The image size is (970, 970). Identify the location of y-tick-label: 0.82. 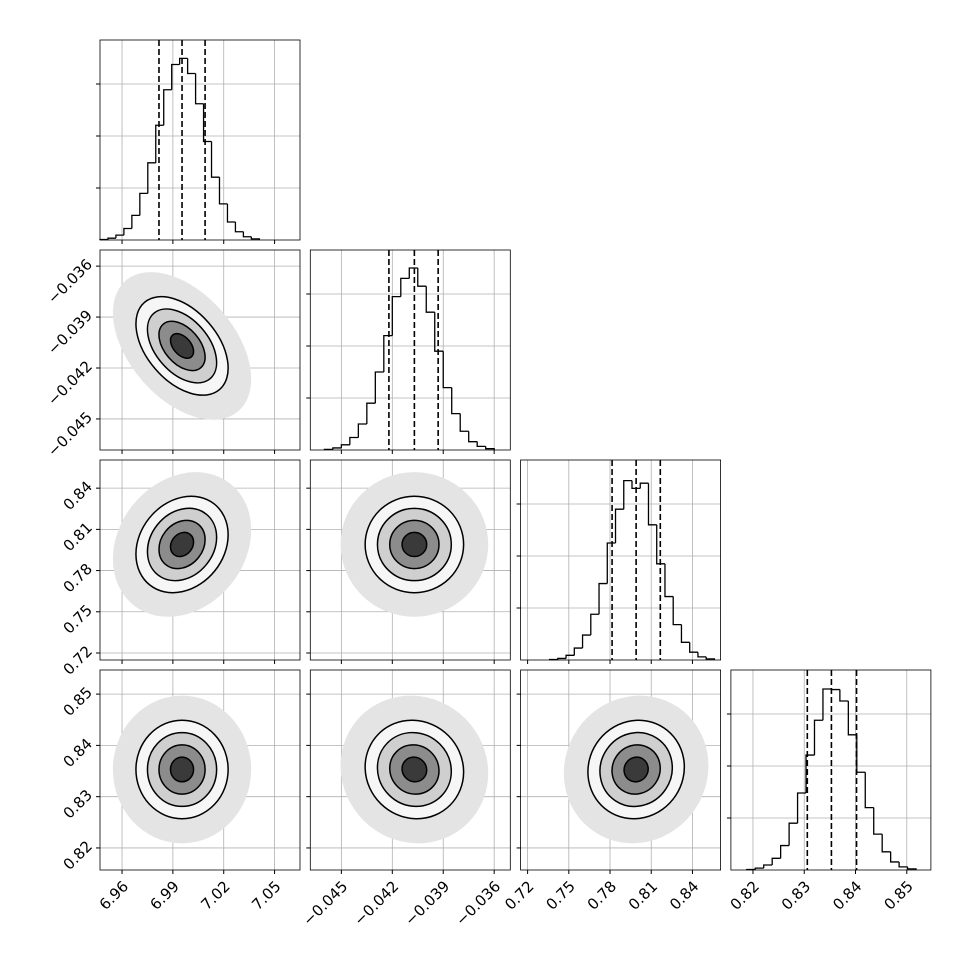
(78, 855).